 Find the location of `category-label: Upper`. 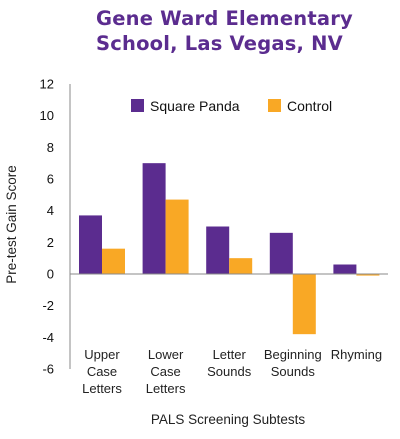

category-label: Upper is located at coordinates (102, 354).